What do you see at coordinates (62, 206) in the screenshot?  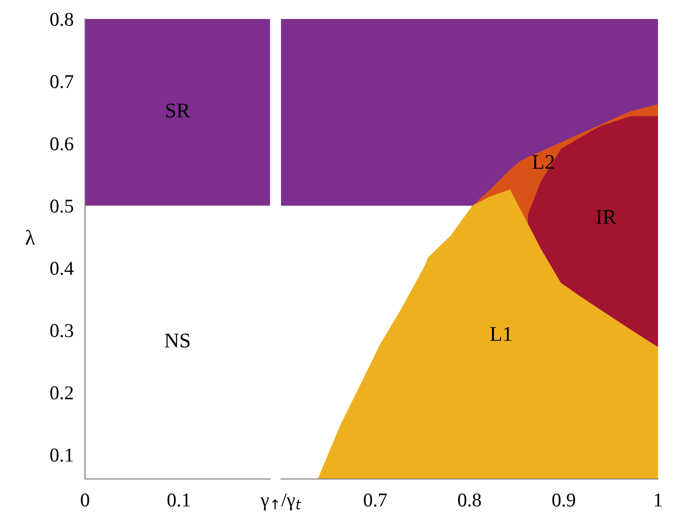 I see `y-tick-label: 0.5` at bounding box center [62, 206].